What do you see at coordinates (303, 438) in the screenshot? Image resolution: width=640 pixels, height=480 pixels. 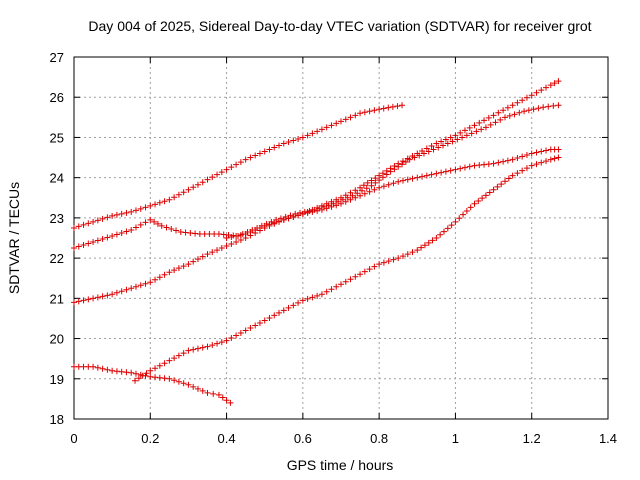 I see `x-tick-label: 0.6` at bounding box center [303, 438].